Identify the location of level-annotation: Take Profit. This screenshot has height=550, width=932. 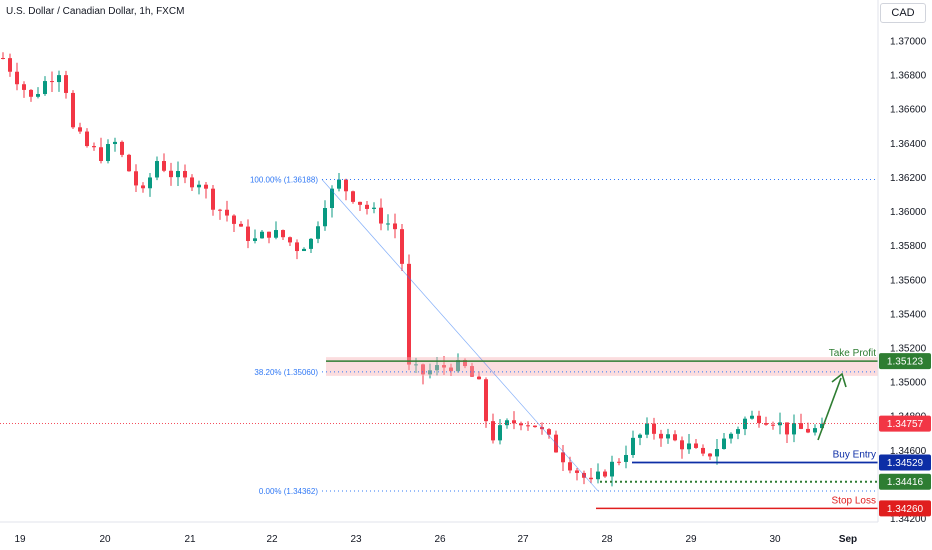
(852, 353).